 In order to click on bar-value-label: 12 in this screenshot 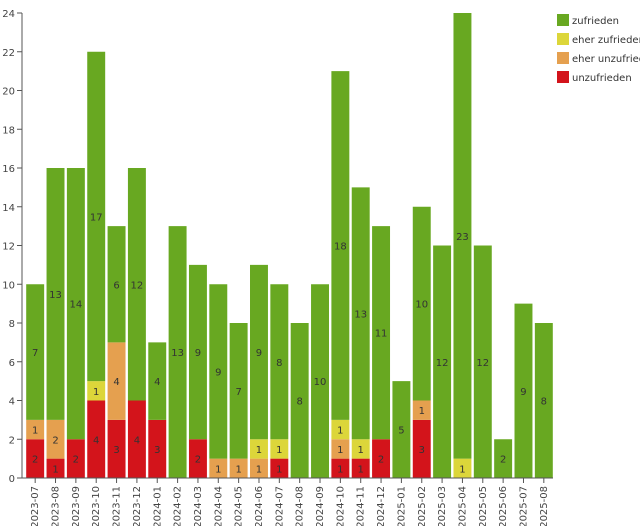, I will do `click(482, 363)`.